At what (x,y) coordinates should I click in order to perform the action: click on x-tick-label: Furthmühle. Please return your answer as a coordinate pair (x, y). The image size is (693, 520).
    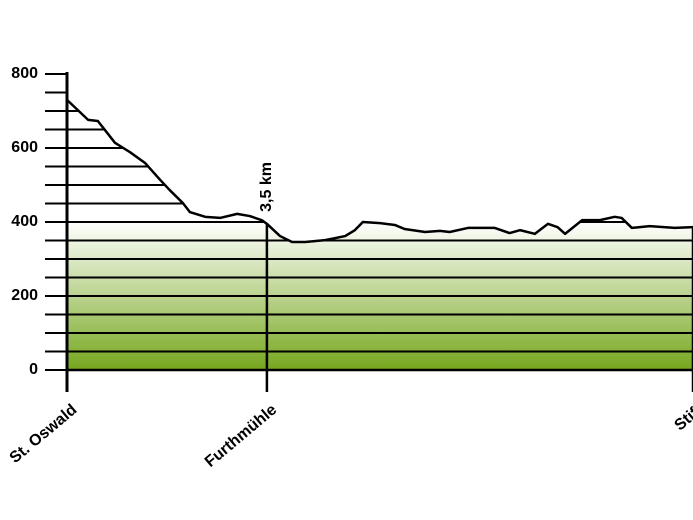
    Looking at the image, I should click on (241, 436).